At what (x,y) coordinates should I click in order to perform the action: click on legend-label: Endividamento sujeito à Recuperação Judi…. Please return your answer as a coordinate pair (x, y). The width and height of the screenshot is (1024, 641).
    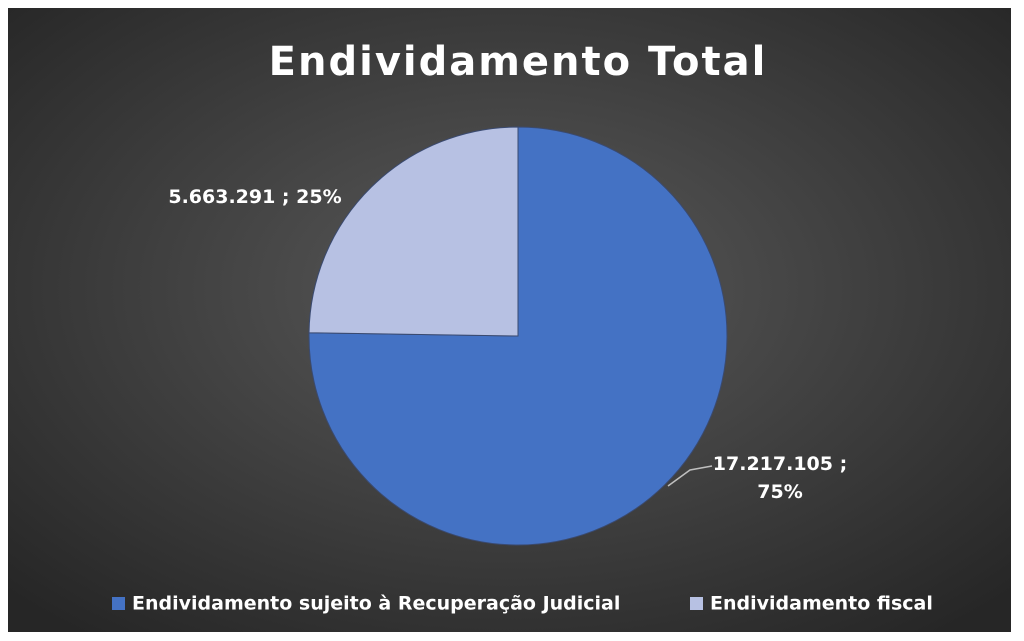
    Looking at the image, I should click on (376, 604).